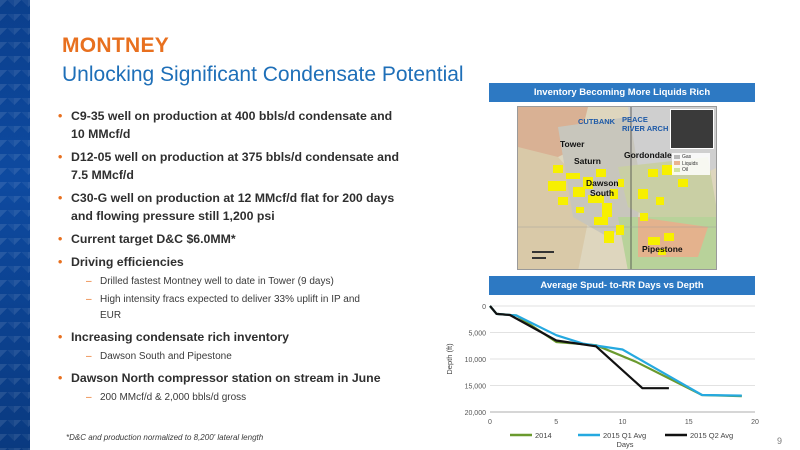  What do you see at coordinates (476, 413) in the screenshot?
I see `y-tick-label: 20,000` at bounding box center [476, 413].